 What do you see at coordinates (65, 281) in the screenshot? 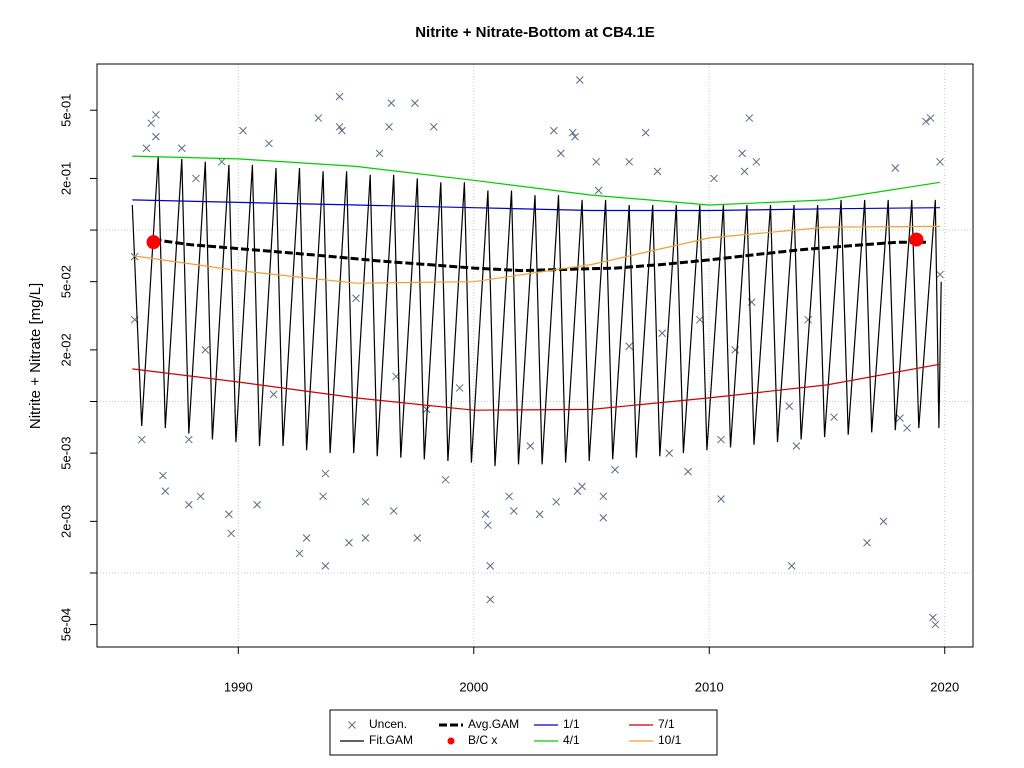
I see `y-tick-label: 5e-02` at bounding box center [65, 281].